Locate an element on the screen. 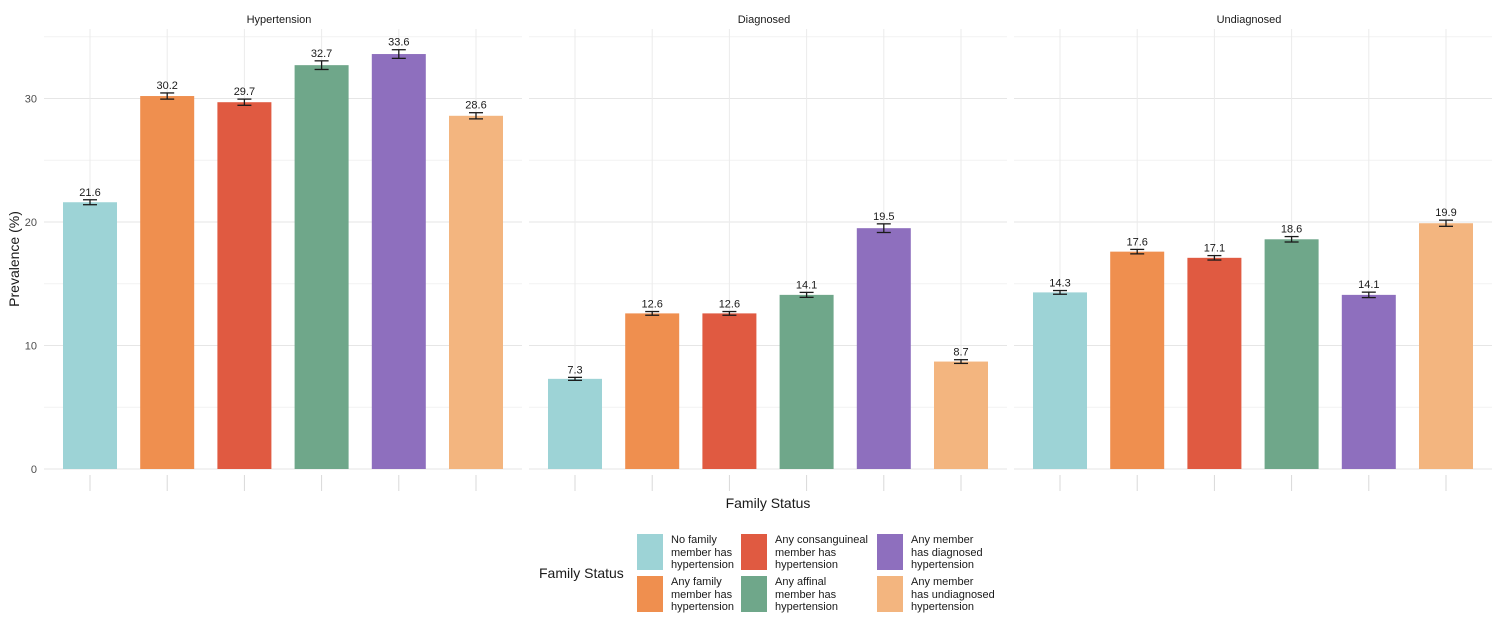  bar-undiagnosed-consanguineal is located at coordinates (1214, 363).